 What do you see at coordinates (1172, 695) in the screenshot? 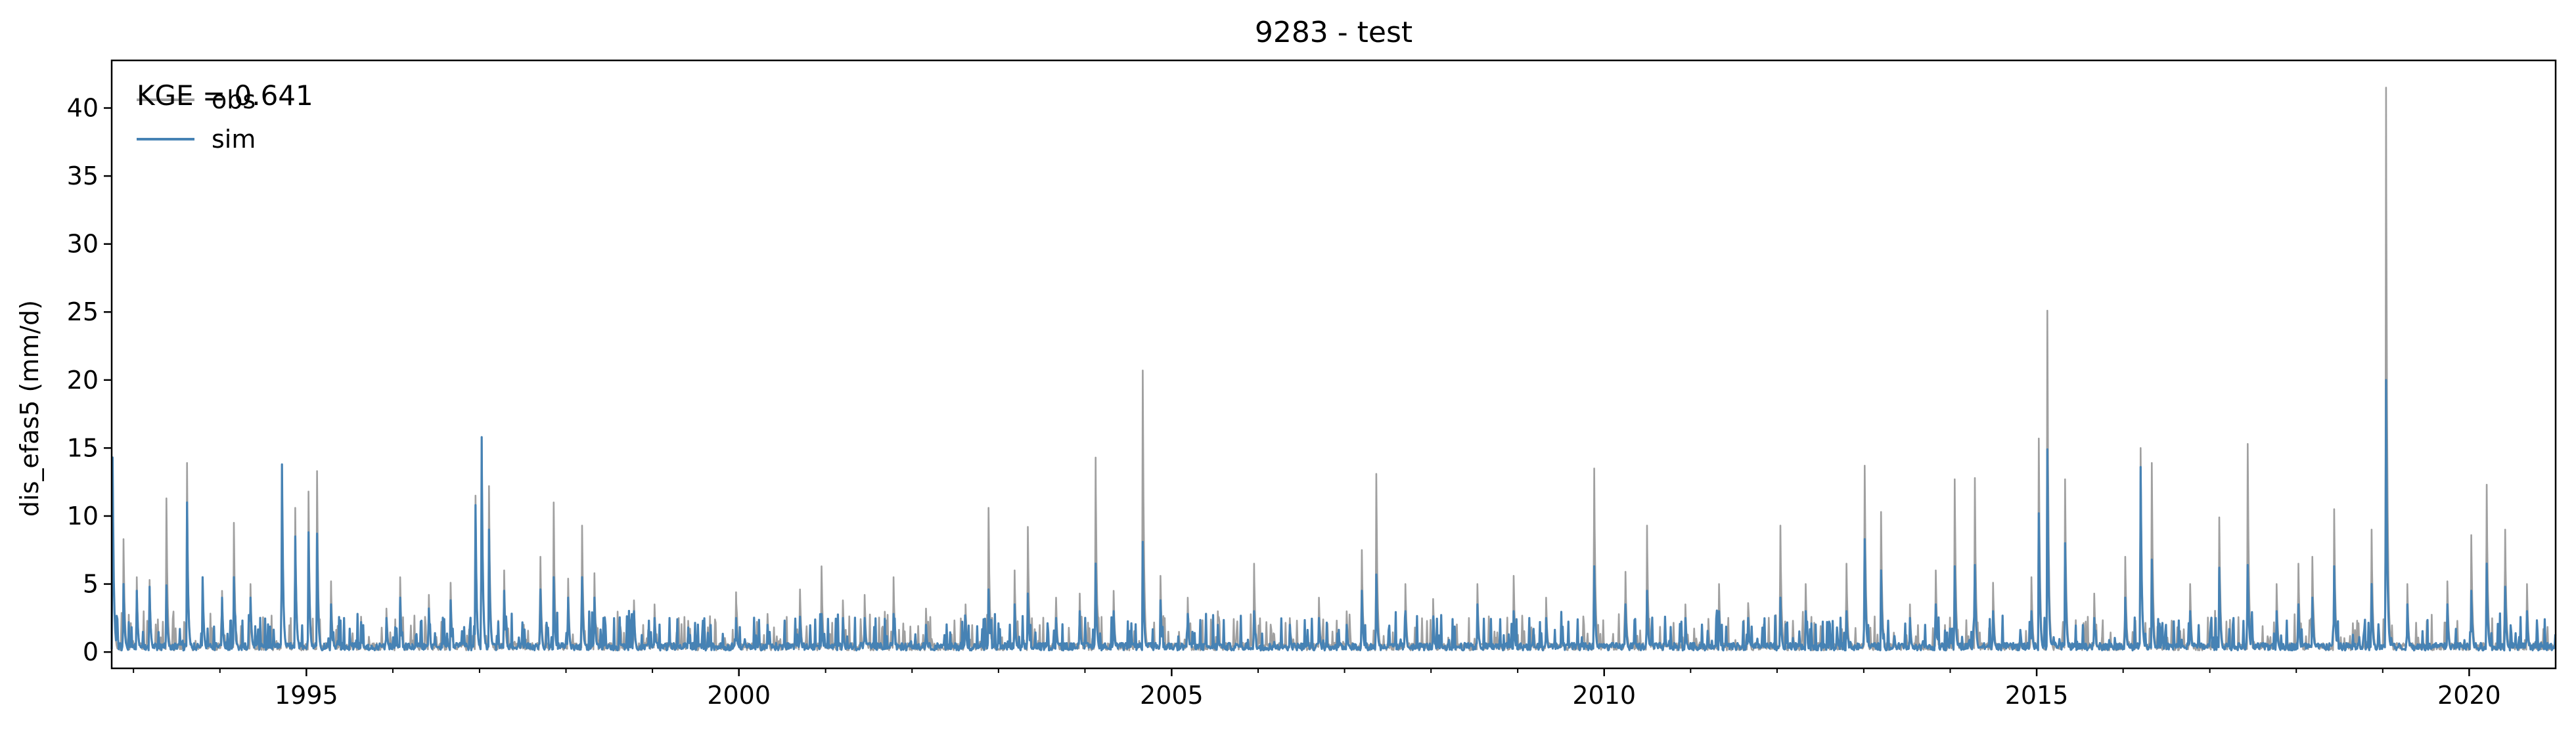
I see `x-tick-label: 2005` at bounding box center [1172, 695].